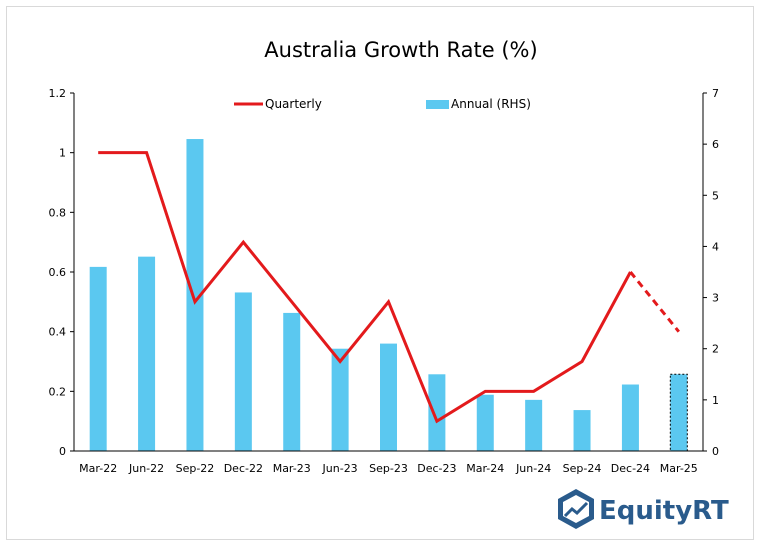 Image resolution: width=762 pixels, height=548 pixels. What do you see at coordinates (58, 272) in the screenshot?
I see `left-axis-tick-label: 0.6` at bounding box center [58, 272].